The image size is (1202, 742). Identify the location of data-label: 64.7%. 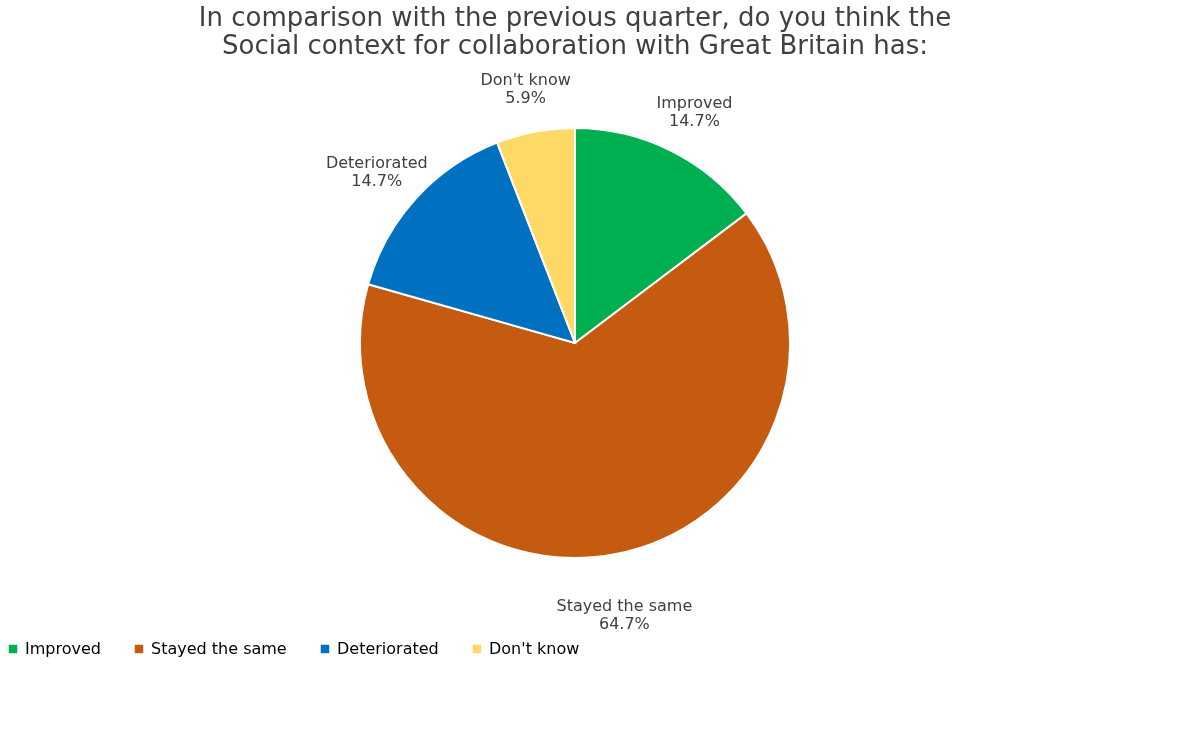
(624, 624).